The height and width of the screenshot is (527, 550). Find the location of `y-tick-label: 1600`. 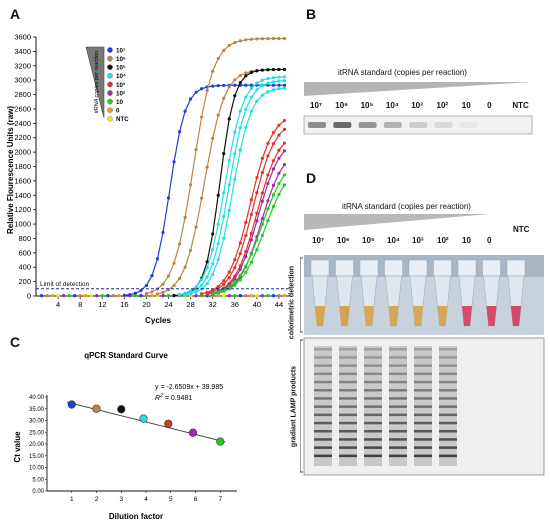

y-tick-label: 1600 is located at coordinates (22, 180).